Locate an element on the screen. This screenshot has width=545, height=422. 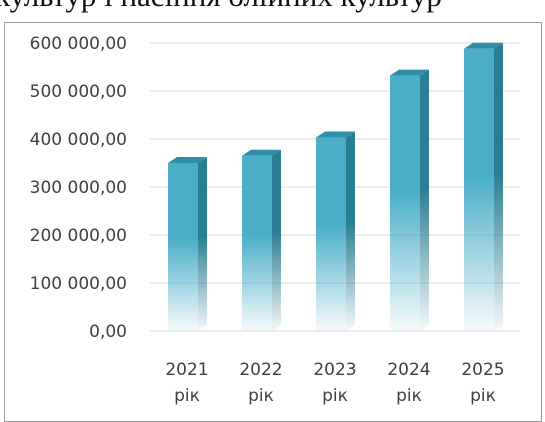
x-tick-label: 2024 is located at coordinates (408, 370).